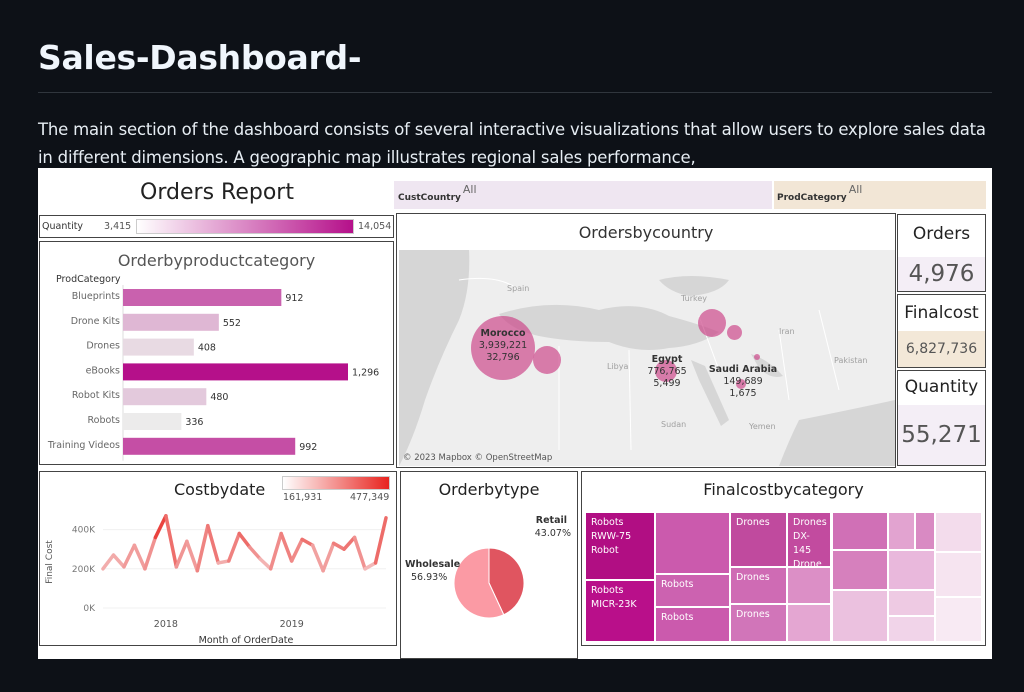  What do you see at coordinates (758, 623) in the screenshot?
I see `treemap-cell-drones-c: Drones` at bounding box center [758, 623].